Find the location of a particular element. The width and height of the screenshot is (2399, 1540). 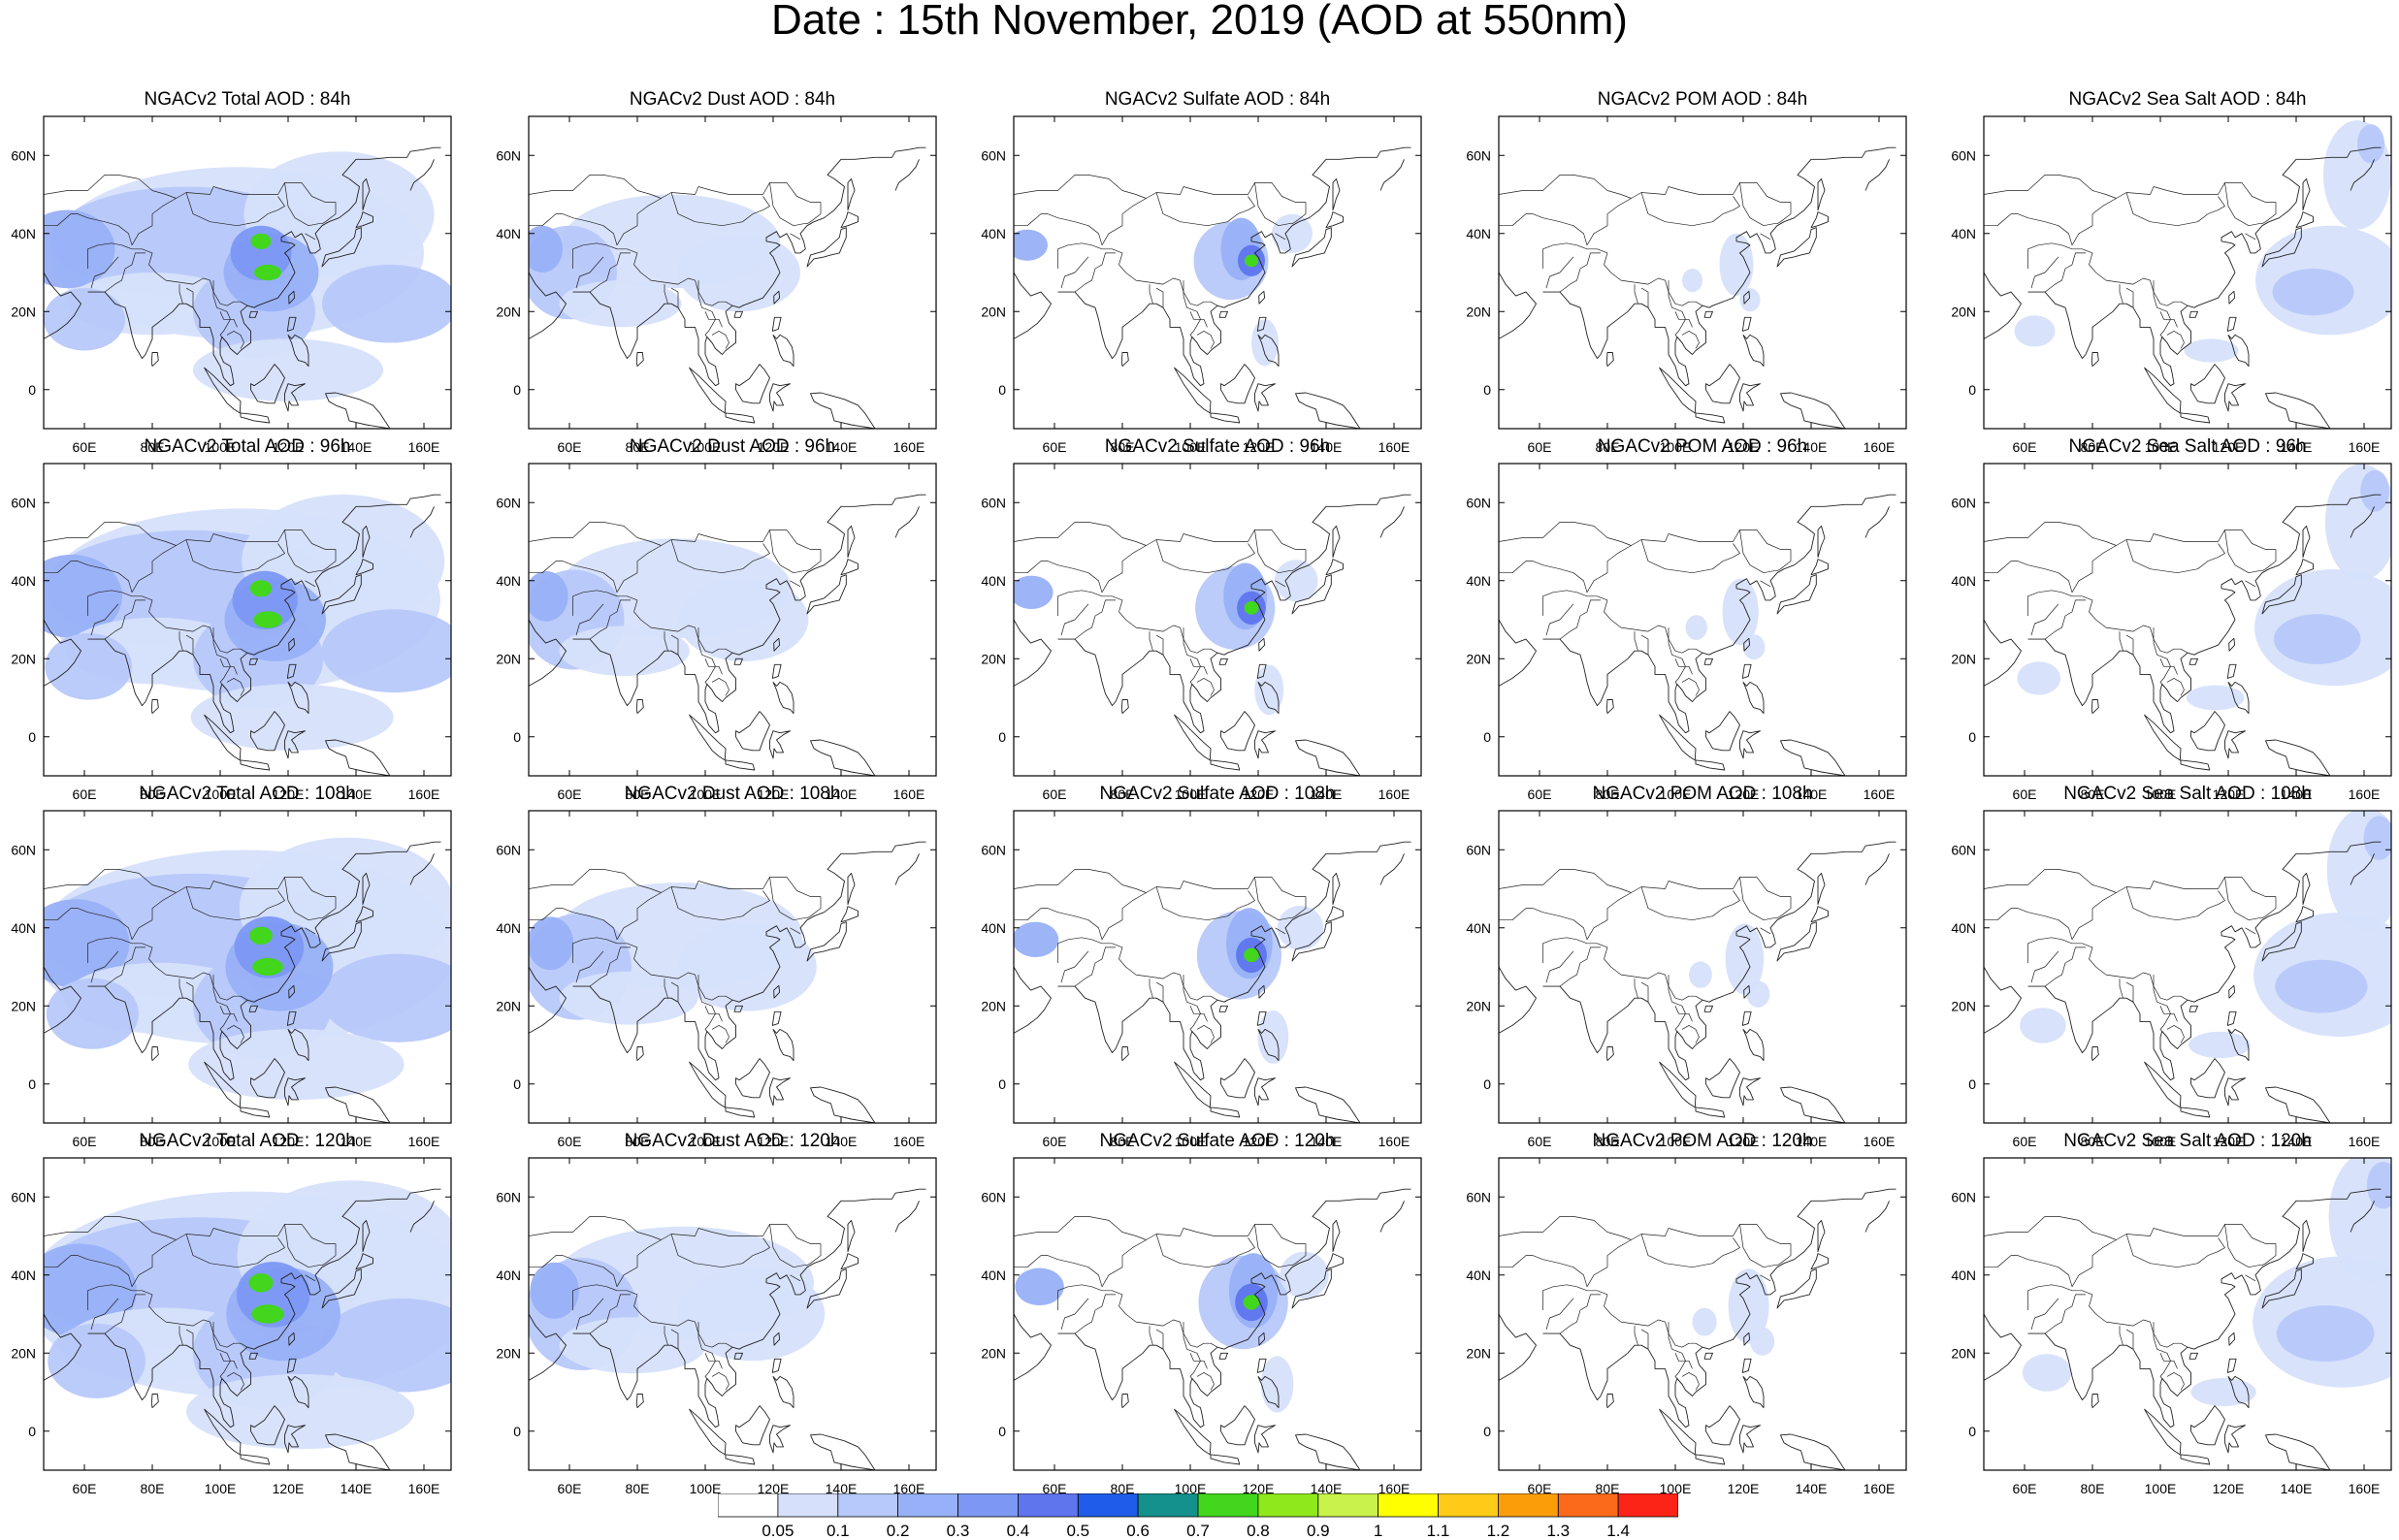

colorbar-label: 1.2 is located at coordinates (1498, 1530).